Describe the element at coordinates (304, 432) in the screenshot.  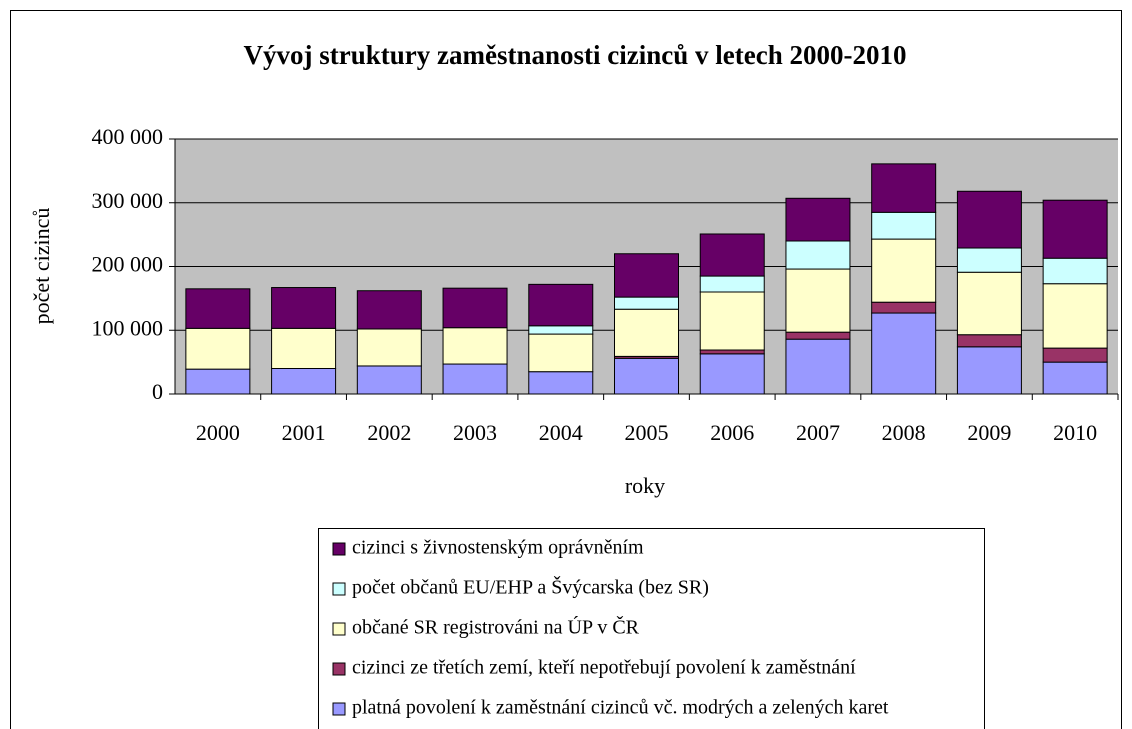
I see `x-tick-label: 2001` at that location.